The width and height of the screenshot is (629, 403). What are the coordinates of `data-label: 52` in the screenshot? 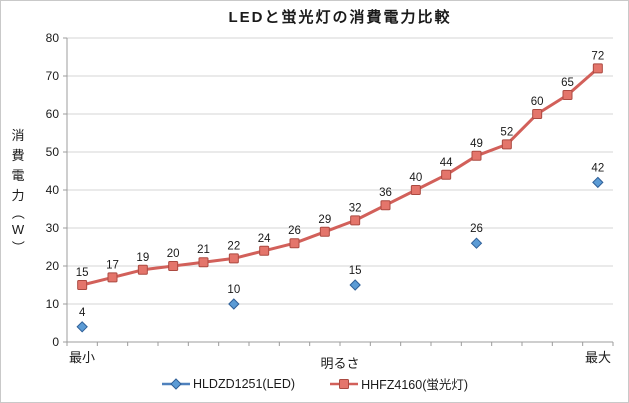 It's located at (506, 132).